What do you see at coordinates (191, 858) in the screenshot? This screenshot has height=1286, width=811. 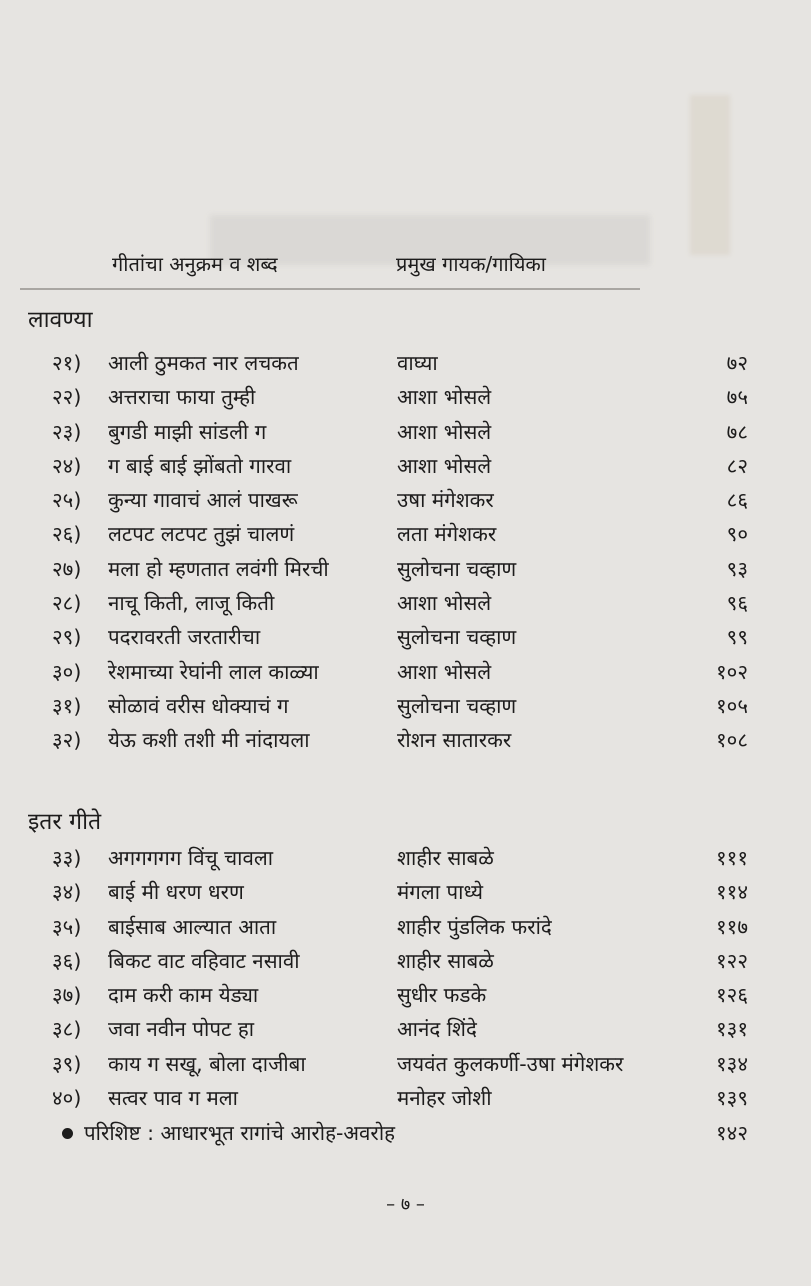 I see `song-title: अगगगगग विंचू चावला` at bounding box center [191, 858].